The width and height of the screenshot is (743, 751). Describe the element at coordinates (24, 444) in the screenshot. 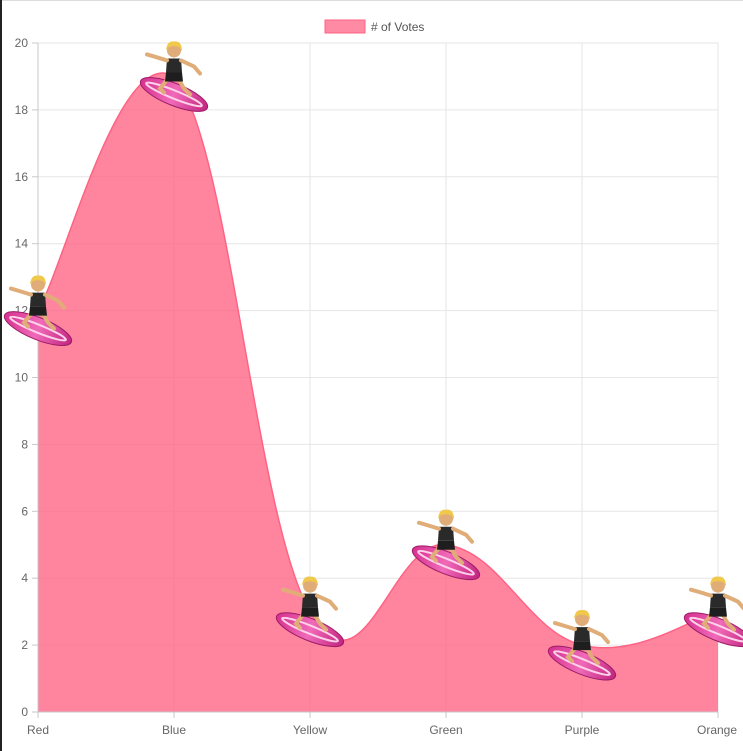

I see `y-tick-label: 8` at that location.